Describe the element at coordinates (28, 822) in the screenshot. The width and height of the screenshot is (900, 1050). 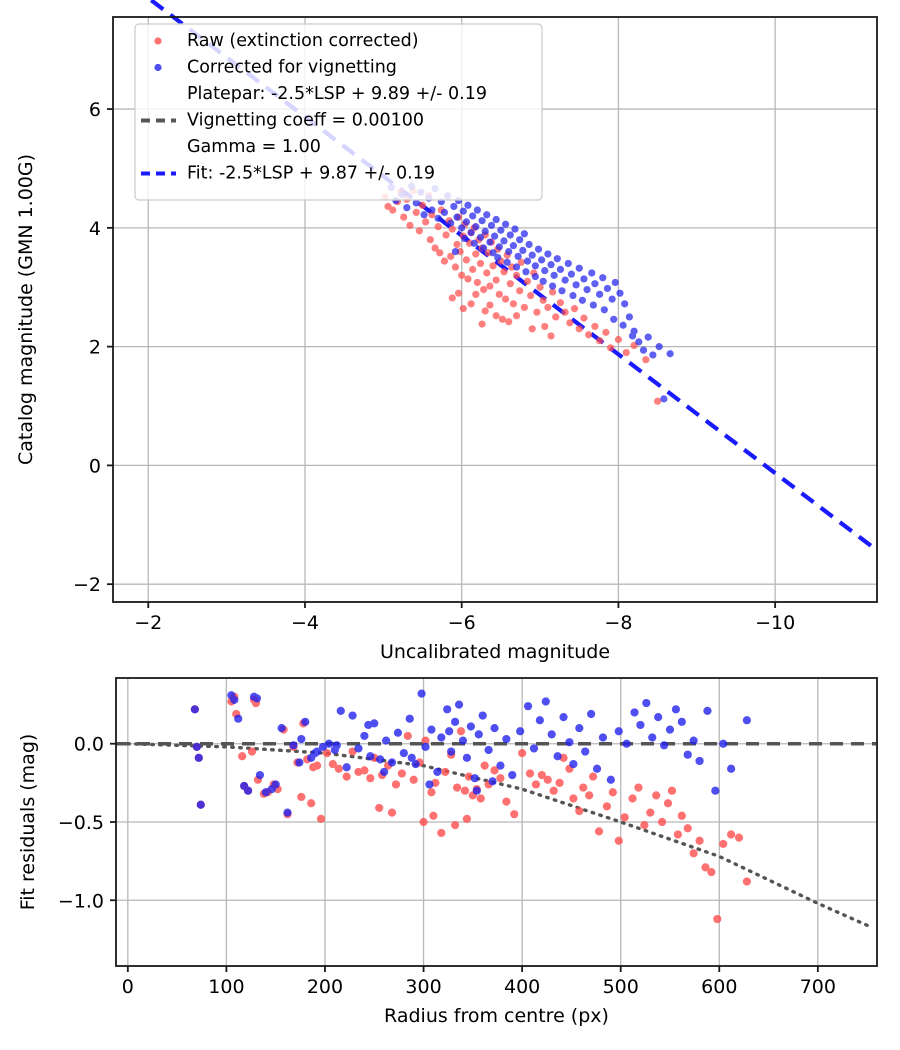
I see `bottom-yaxis-label: Fit residuals (mag)` at that location.